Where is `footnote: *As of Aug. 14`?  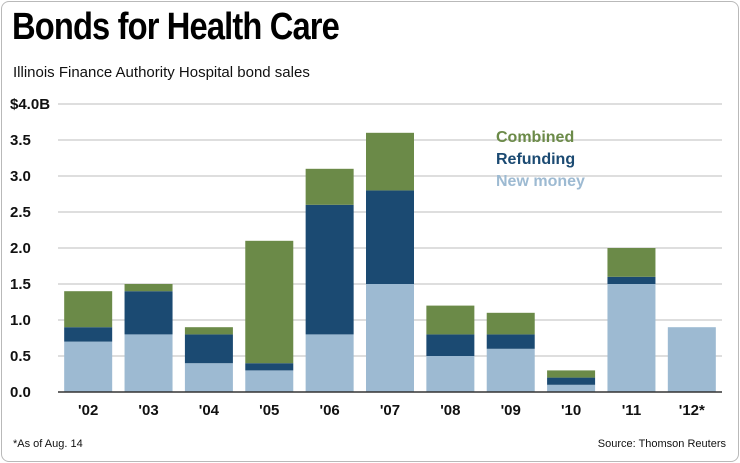 footnote: *As of Aug. 14 is located at coordinates (48, 444).